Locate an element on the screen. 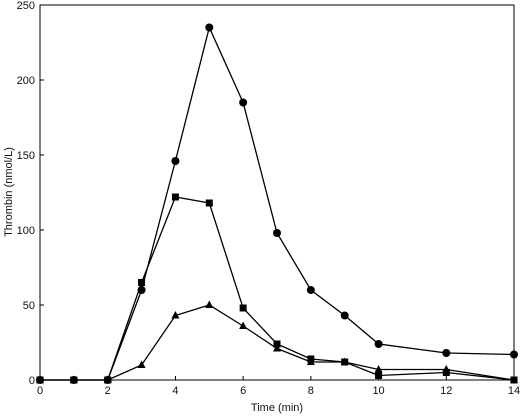  x-tick-label: 10 is located at coordinates (378, 391).